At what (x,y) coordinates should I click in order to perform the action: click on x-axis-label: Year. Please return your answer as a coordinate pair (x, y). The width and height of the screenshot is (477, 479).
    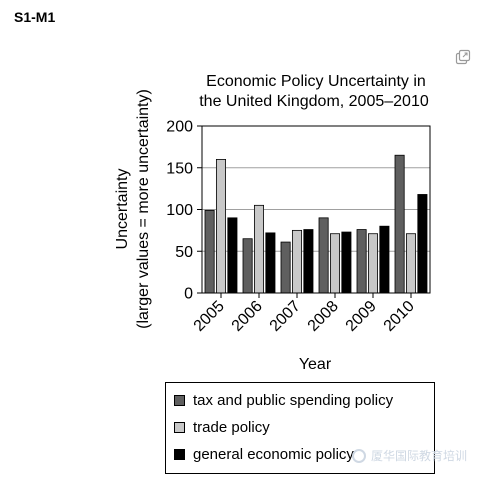
    Looking at the image, I should click on (315, 364).